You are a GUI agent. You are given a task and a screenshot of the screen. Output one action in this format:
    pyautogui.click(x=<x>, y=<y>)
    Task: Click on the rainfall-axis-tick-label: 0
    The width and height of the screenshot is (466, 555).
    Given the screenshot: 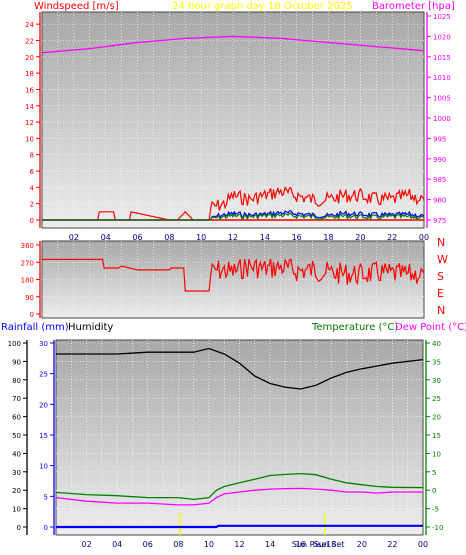 What is the action you would take?
    pyautogui.click(x=46, y=528)
    